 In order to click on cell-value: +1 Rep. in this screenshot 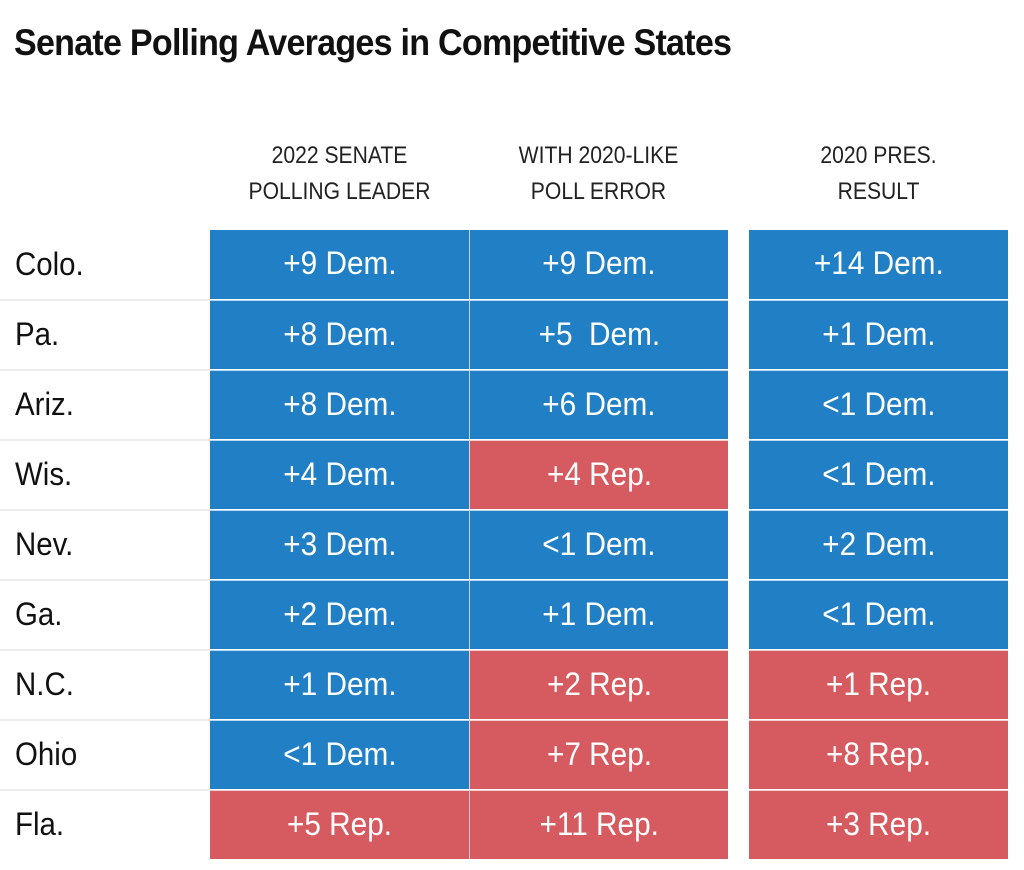, I will do `click(878, 684)`.